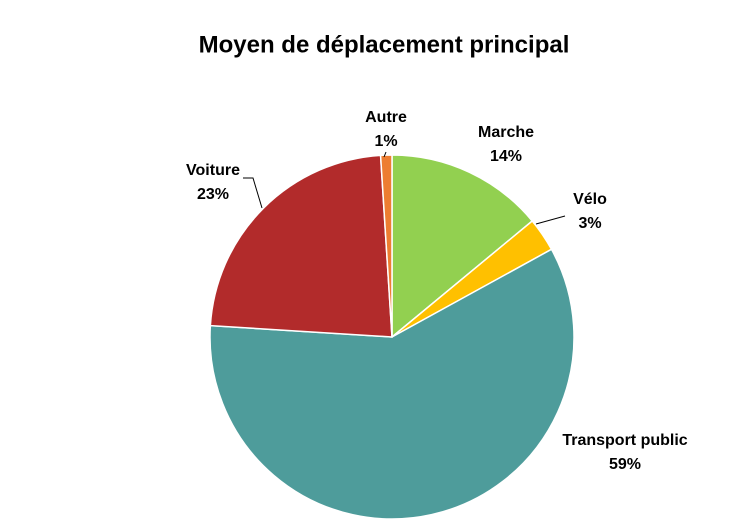 The height and width of the screenshot is (523, 739). Describe the element at coordinates (506, 132) in the screenshot. I see `slice-label: Marche` at that location.